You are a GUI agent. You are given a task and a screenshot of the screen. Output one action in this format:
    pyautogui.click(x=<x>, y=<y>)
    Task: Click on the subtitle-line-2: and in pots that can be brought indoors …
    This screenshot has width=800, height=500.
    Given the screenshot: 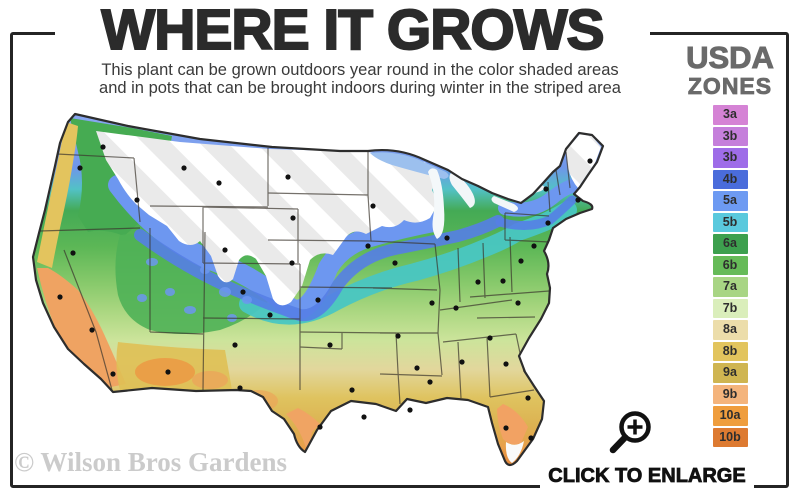 What is the action you would take?
    pyautogui.click(x=360, y=88)
    